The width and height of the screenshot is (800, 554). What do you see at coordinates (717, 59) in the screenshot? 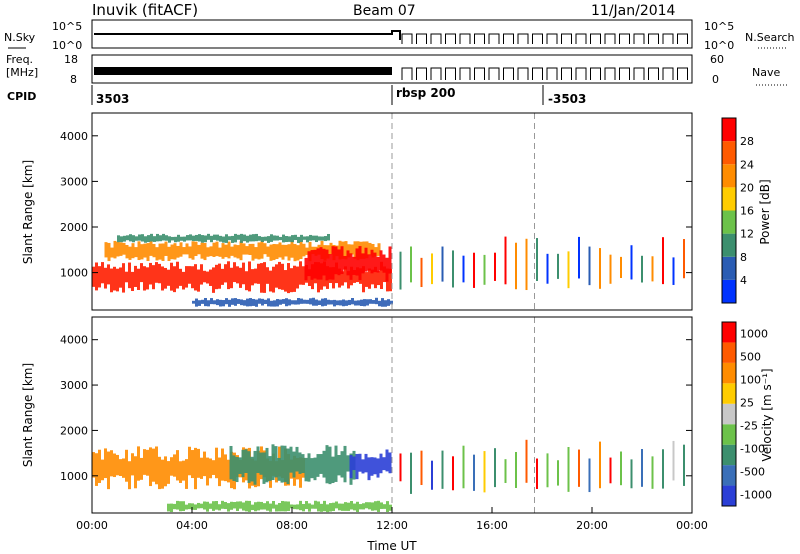
I see `nave-tick-top: 60` at bounding box center [717, 59].